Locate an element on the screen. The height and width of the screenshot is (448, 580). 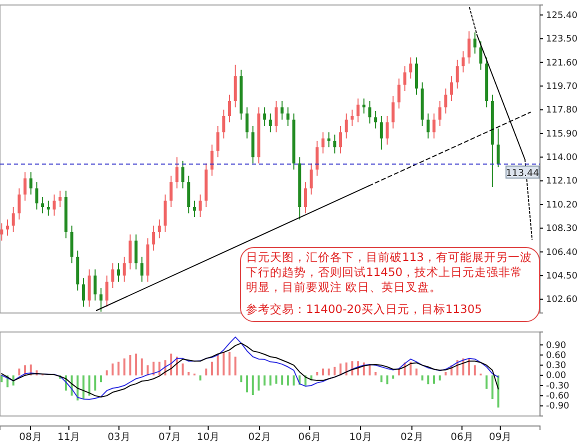
y-tick-label: 112.10 is located at coordinates (562, 181).